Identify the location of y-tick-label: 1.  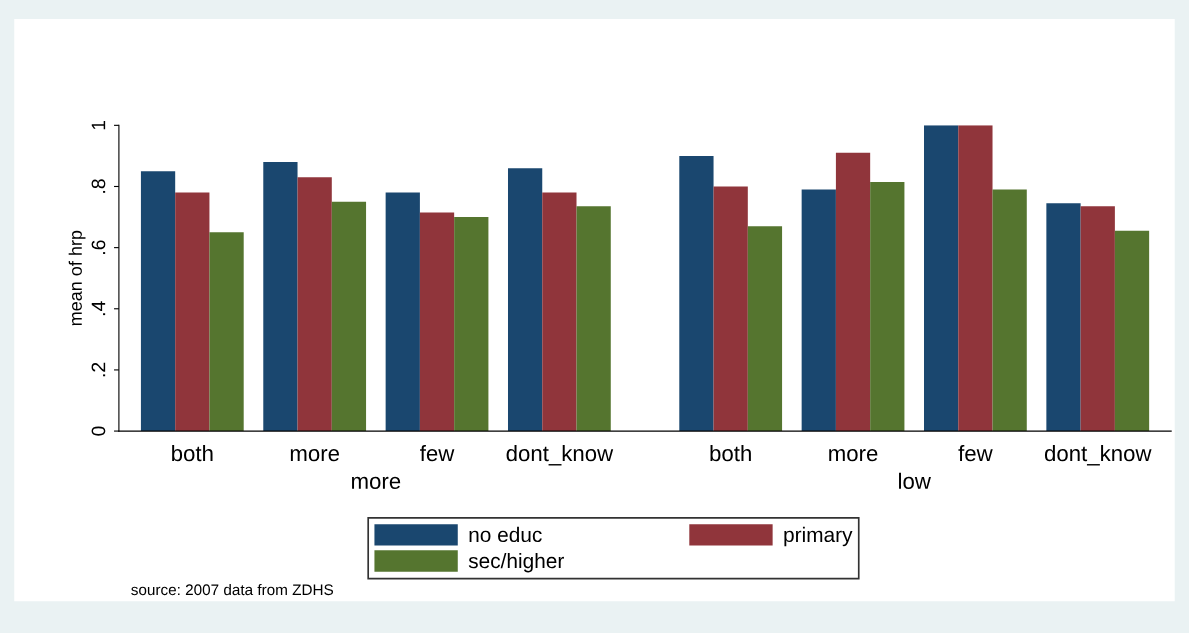
(98, 125).